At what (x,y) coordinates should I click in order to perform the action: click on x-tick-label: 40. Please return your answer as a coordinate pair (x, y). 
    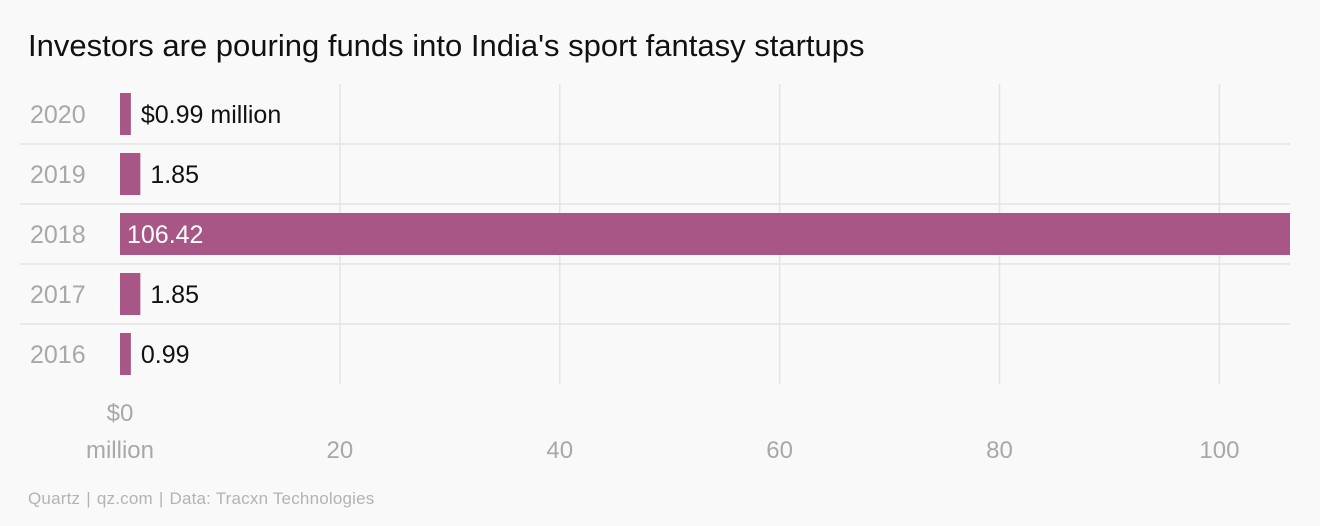
    Looking at the image, I should click on (559, 450).